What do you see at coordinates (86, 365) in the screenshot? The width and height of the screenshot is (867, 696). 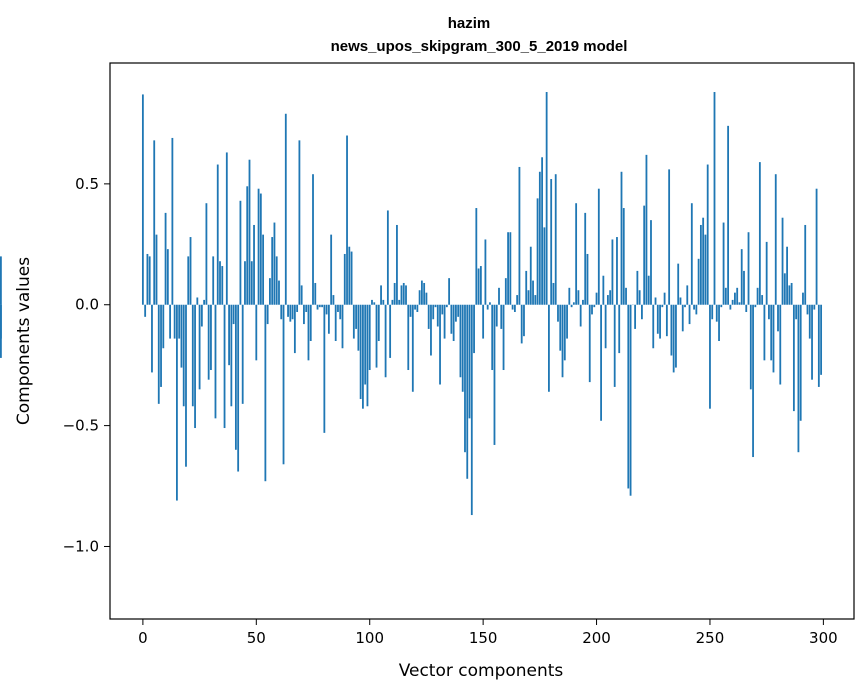 I see `y-axis: −1.0 −0.5 0.0 0.5` at bounding box center [86, 365].